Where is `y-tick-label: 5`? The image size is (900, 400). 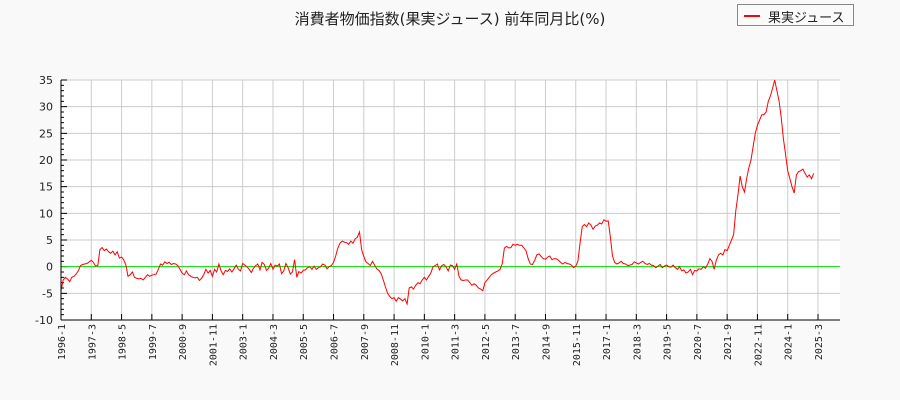
y-tick-label: 5 is located at coordinates (49, 240).